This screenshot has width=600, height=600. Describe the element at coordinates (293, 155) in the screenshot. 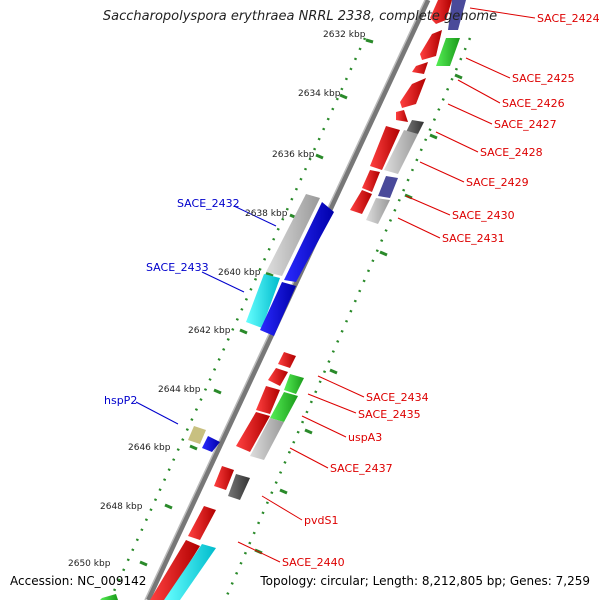

I see `scale-label: 2636 kbp` at that location.